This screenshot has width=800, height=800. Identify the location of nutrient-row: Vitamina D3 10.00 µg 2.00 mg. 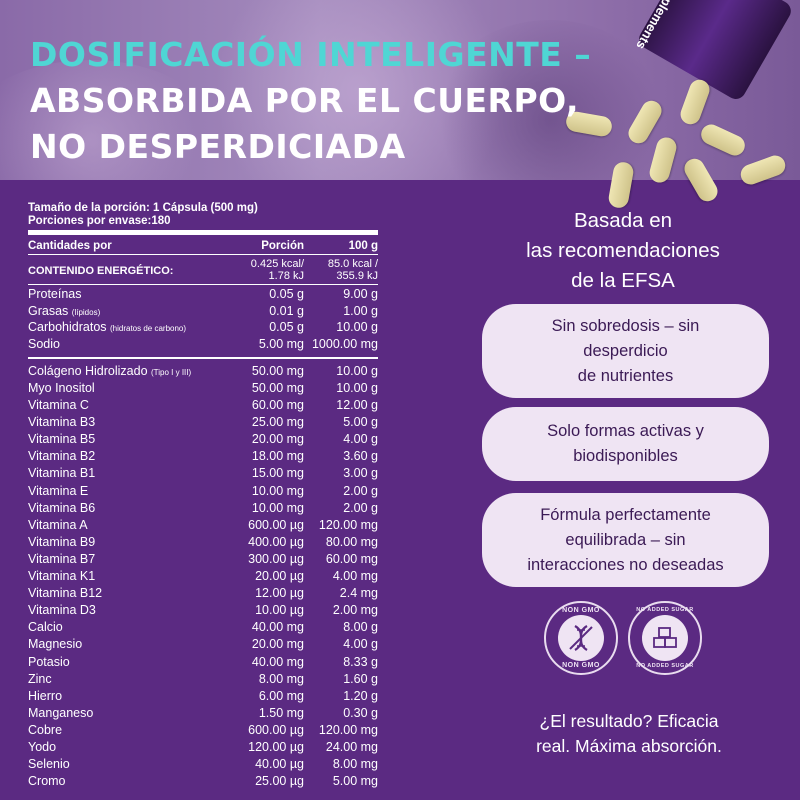
(203, 610).